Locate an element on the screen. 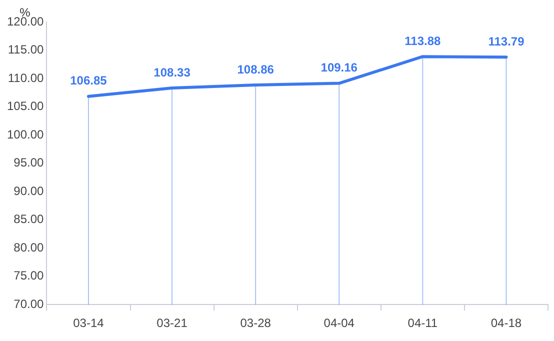  y-tick-label: 105.00 is located at coordinates (25, 106).